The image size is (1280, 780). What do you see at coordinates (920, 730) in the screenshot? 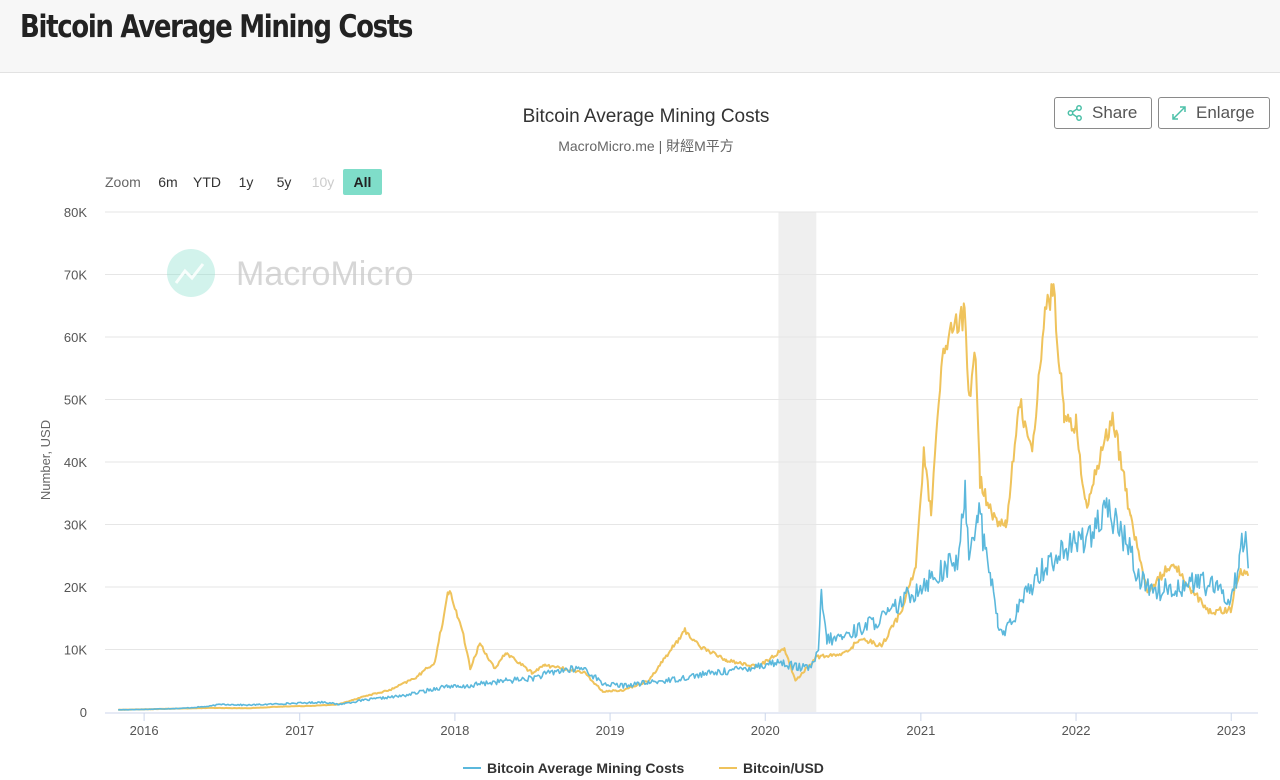
I see `x-tick-label: 2021` at bounding box center [920, 730].